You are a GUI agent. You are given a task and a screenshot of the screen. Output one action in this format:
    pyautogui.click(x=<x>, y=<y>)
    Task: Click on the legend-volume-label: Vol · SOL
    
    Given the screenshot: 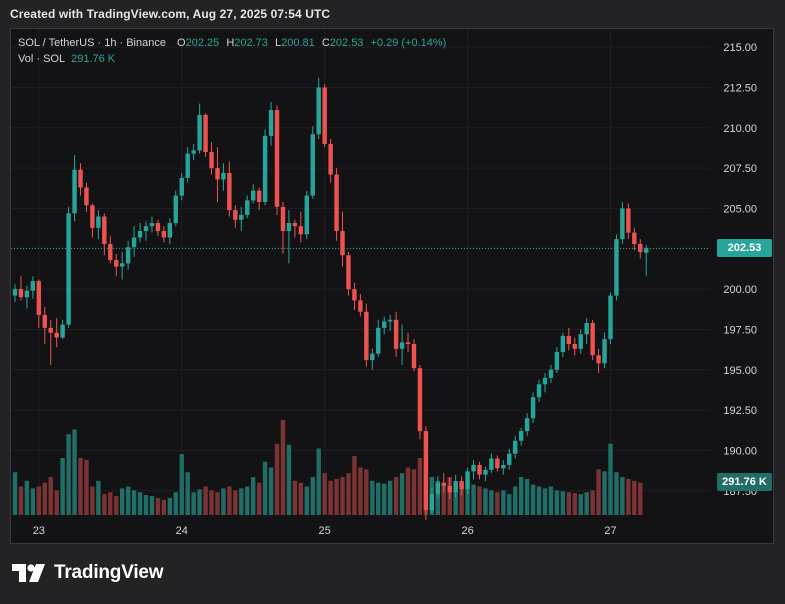 What is the action you would take?
    pyautogui.click(x=42, y=59)
    